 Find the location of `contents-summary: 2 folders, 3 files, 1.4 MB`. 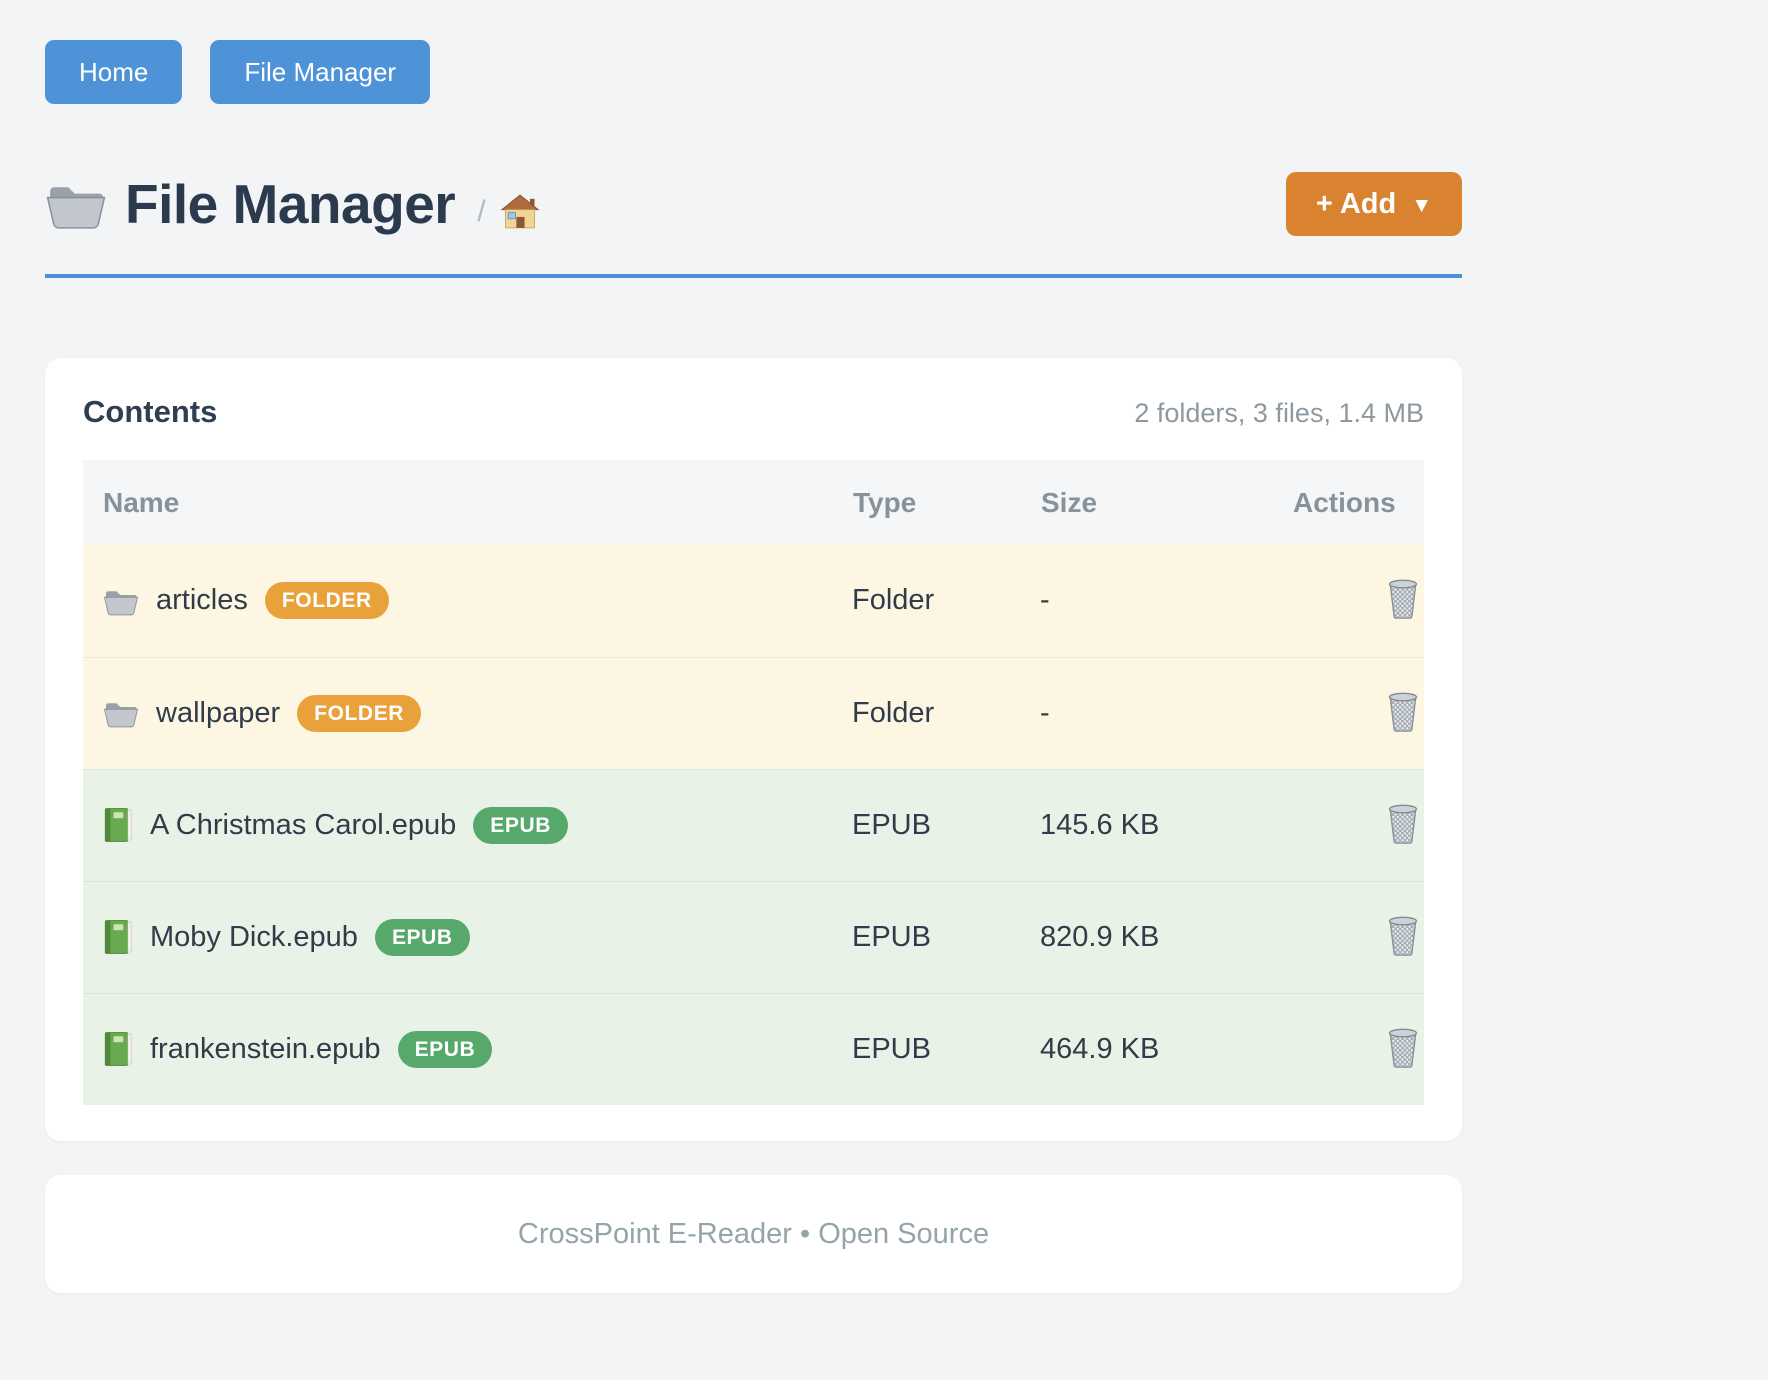

contents-summary: 2 folders, 3 files, 1.4 MB is located at coordinates (1279, 413).